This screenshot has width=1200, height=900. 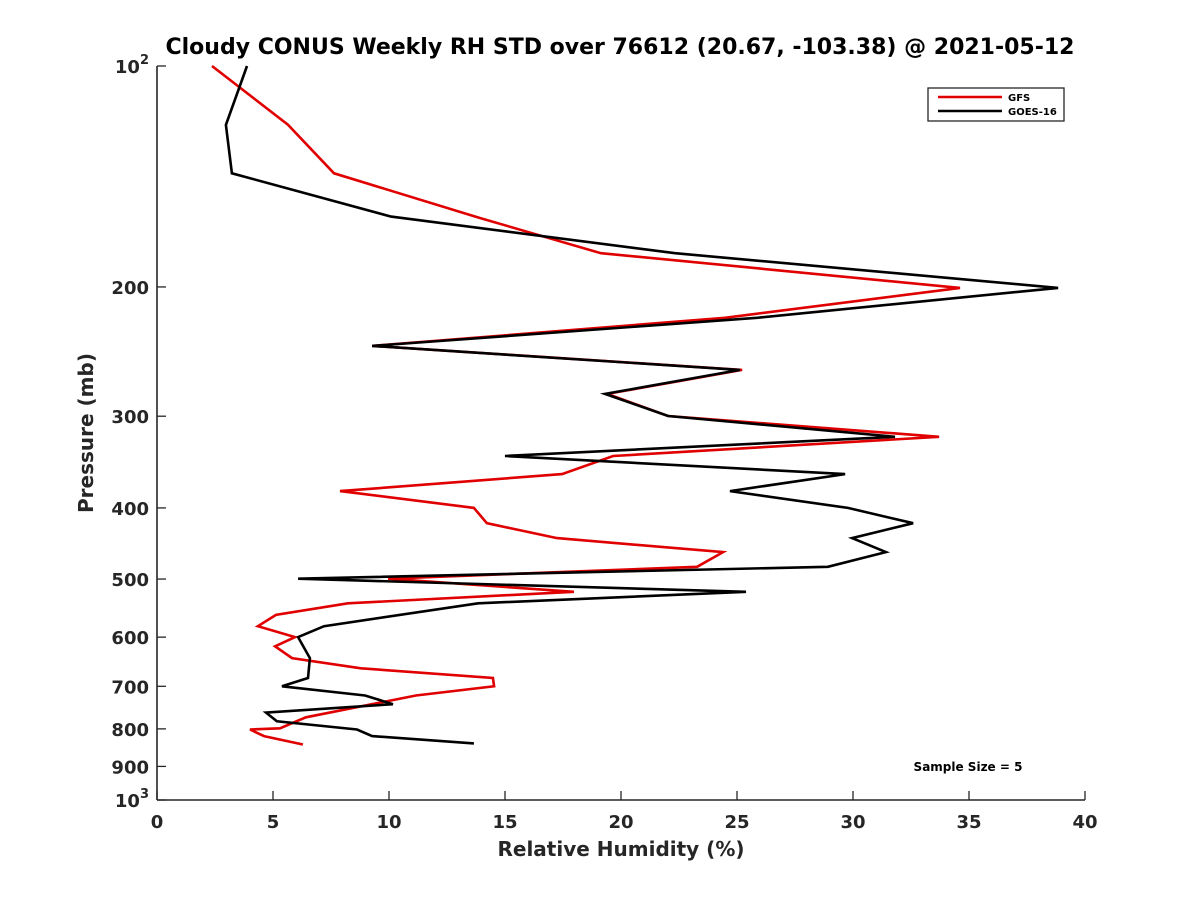 I want to click on y-tick-label: 300, so click(x=130, y=417).